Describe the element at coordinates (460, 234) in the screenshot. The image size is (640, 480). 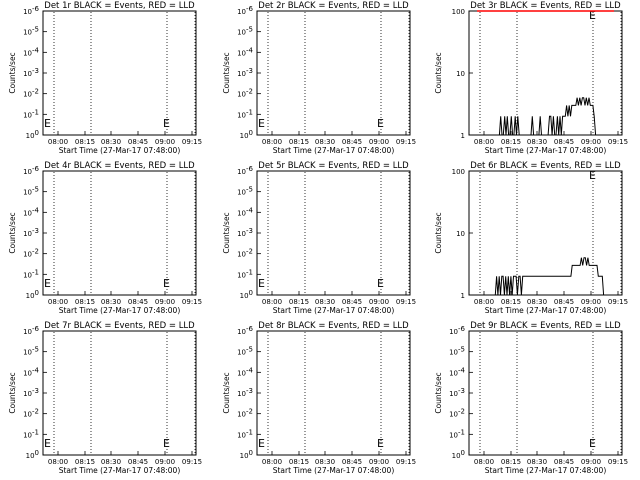
I see `y-tick-label: 10` at that location.